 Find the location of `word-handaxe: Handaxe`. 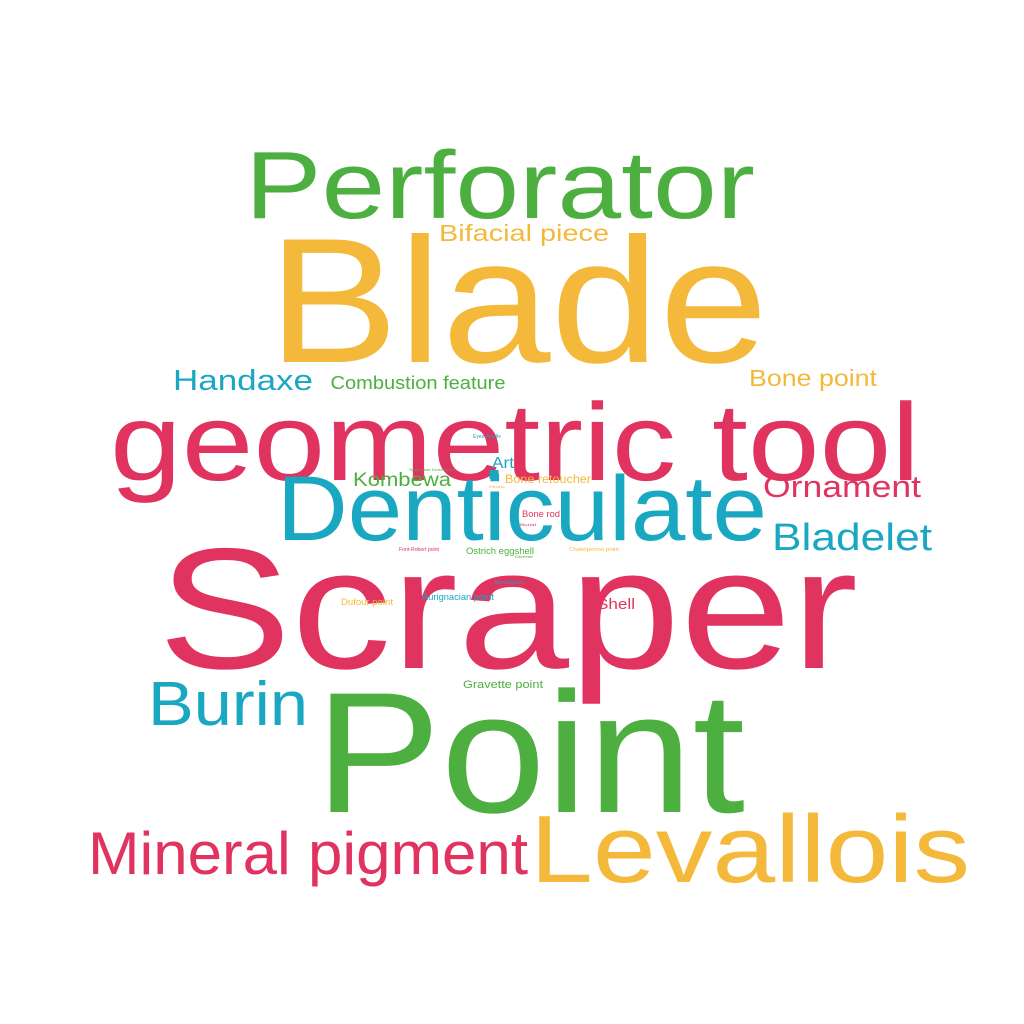

word-handaxe: Handaxe is located at coordinates (243, 381).